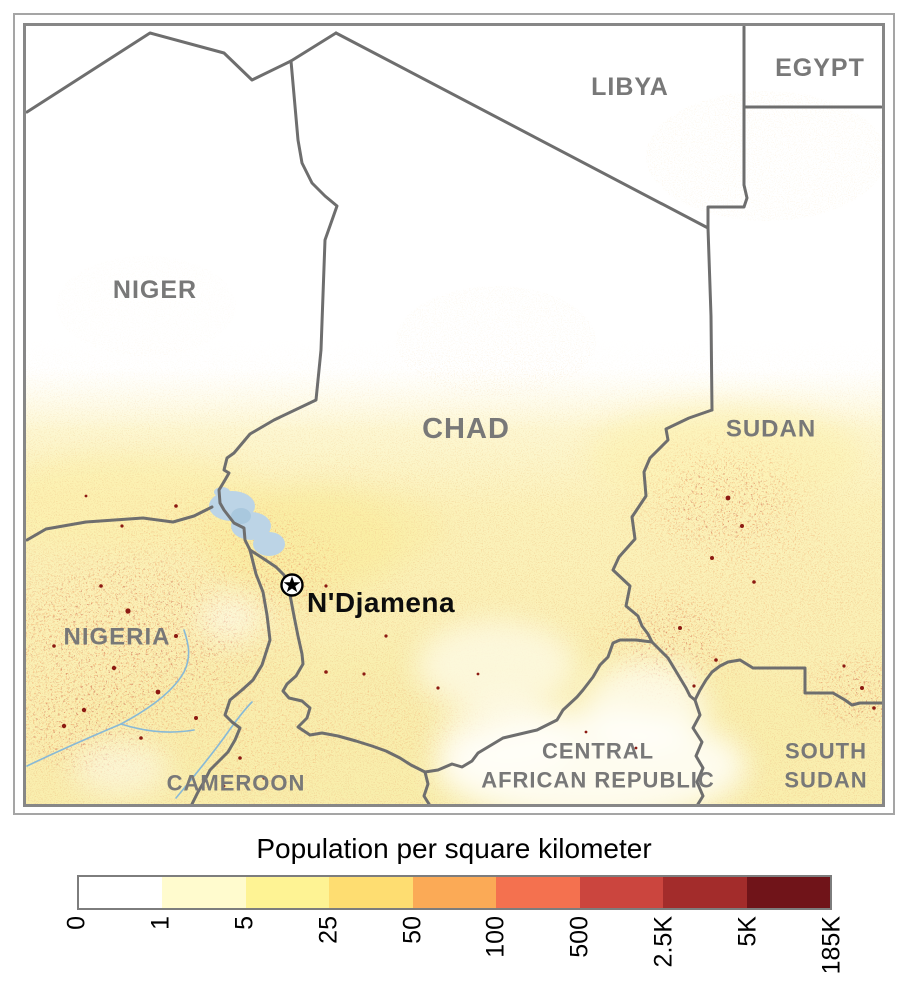 The width and height of the screenshot is (908, 1000). What do you see at coordinates (771, 429) in the screenshot?
I see `country-label-sudan: SUDAN` at bounding box center [771, 429].